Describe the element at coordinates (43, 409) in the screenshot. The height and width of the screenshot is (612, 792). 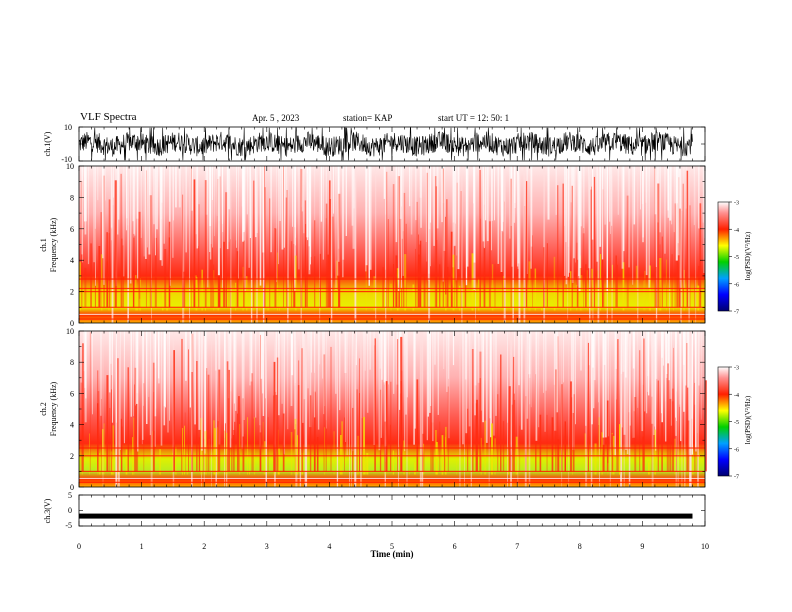
I see `ch2-spectrogram-ylabel-1: ch.2` at that location.